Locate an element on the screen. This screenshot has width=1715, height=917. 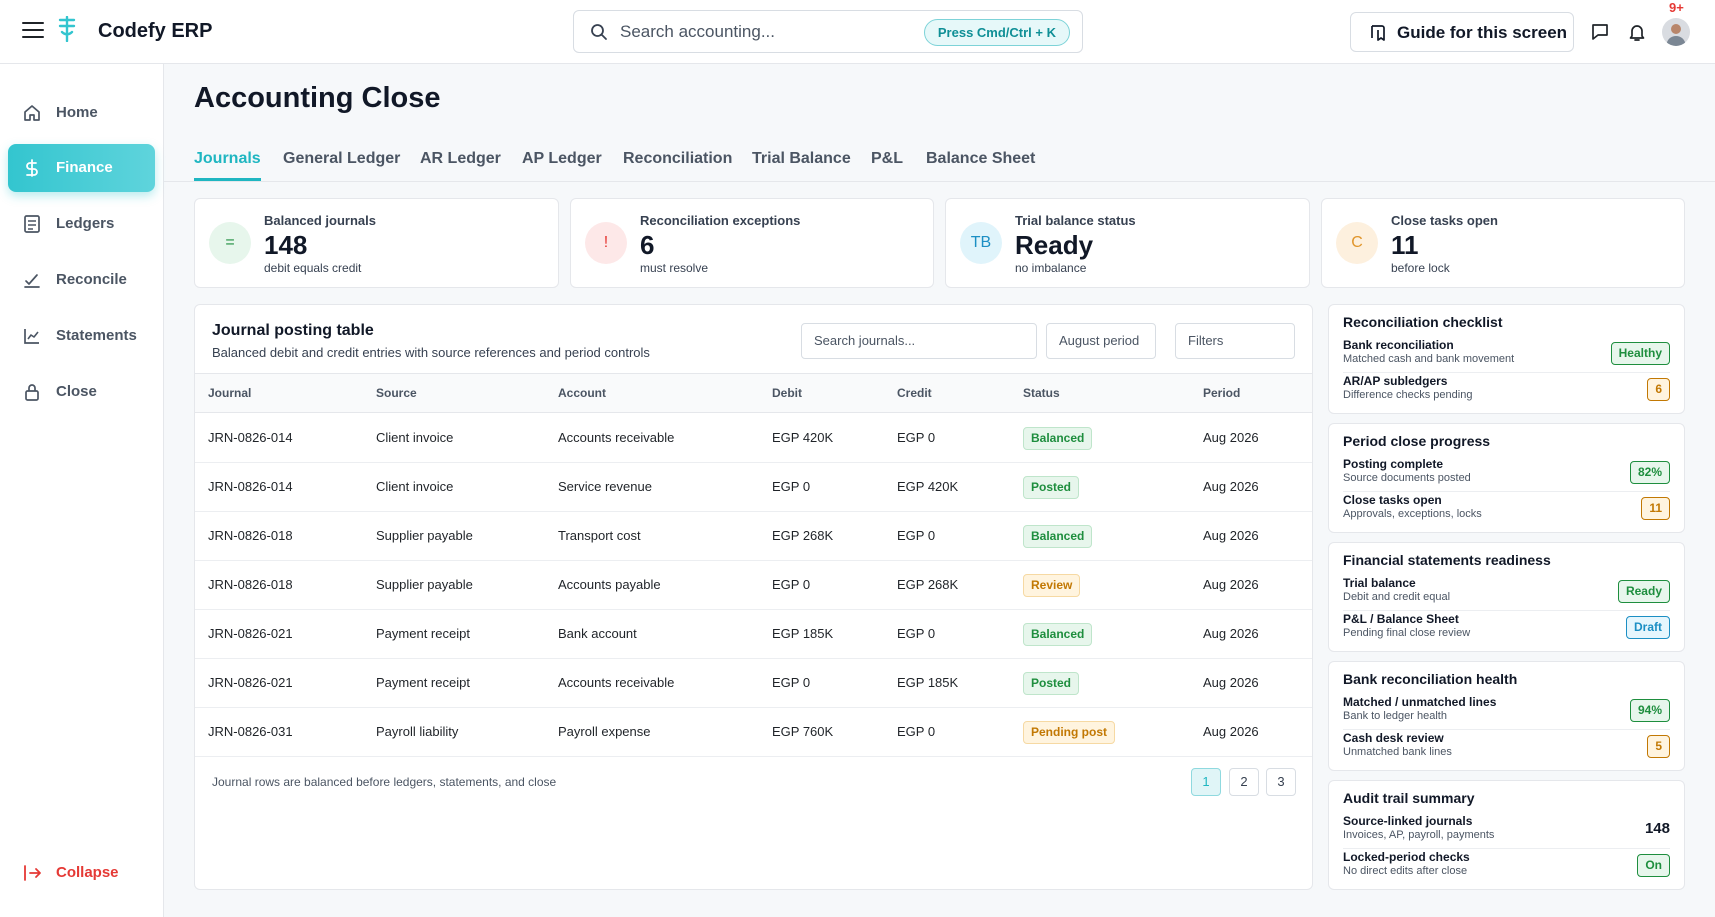
card-item-title: Cash desk review is located at coordinates (1393, 738).